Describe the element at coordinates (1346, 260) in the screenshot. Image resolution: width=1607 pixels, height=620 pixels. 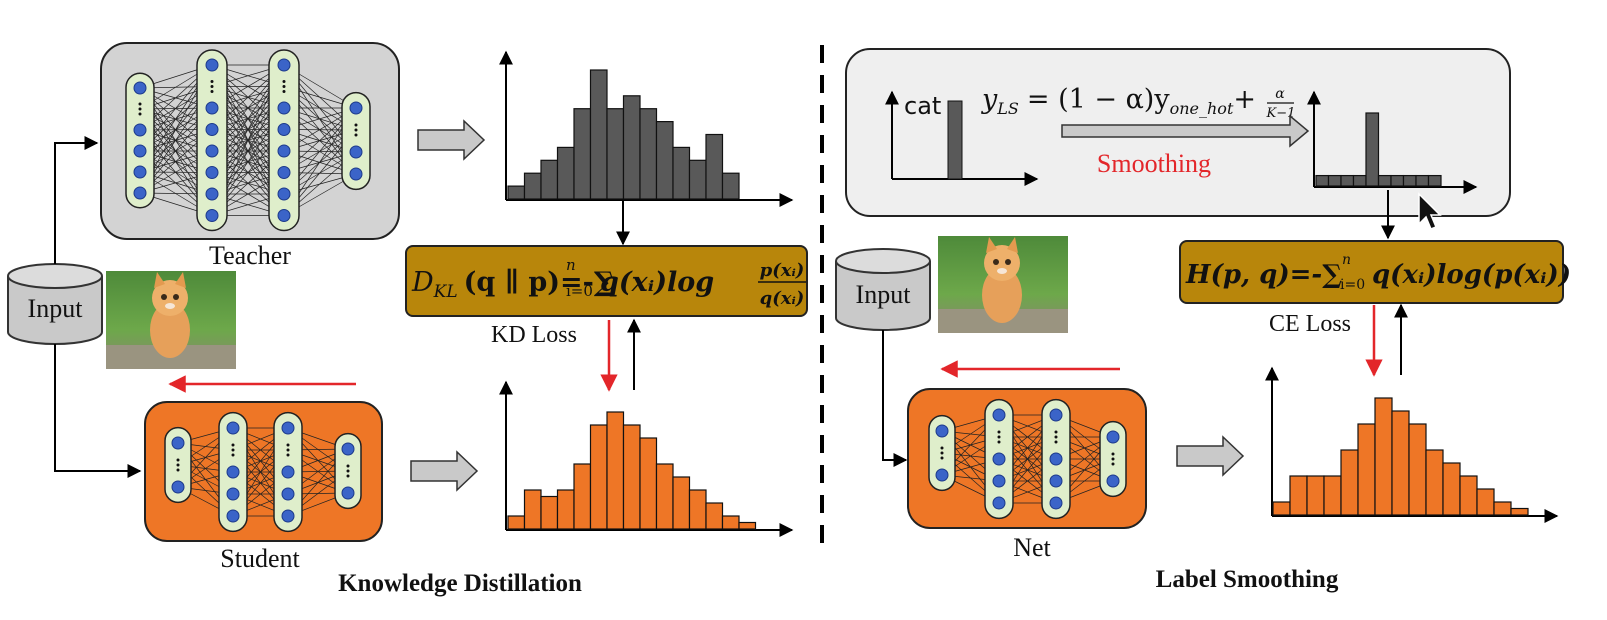
I see `svg-text: n` at that location.